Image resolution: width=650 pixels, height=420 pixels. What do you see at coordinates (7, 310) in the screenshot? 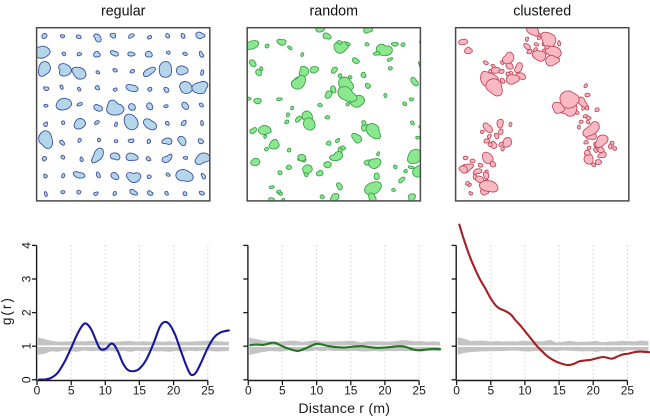
I see `svg-text: g(r)` at bounding box center [7, 310].